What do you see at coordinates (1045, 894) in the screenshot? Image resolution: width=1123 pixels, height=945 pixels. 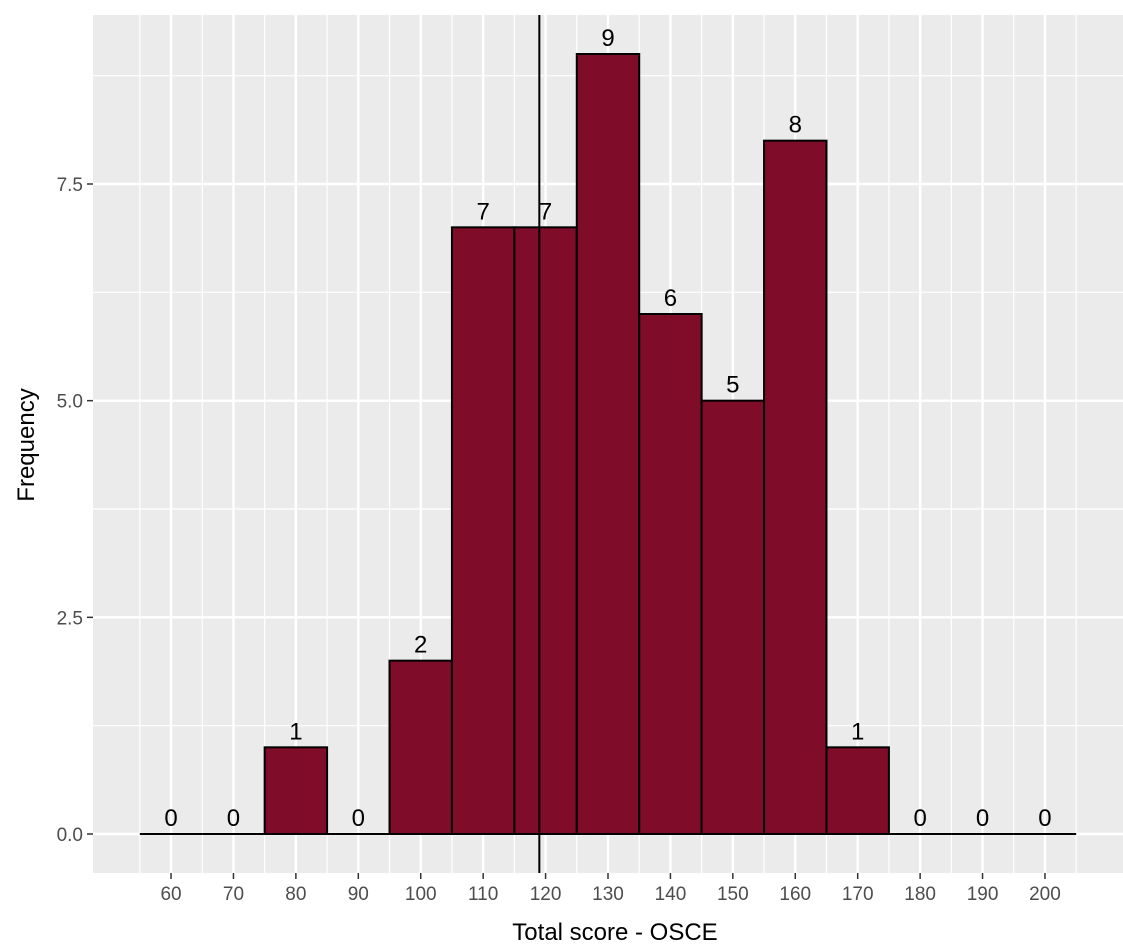 I see `x-tick-label: 200` at bounding box center [1045, 894].